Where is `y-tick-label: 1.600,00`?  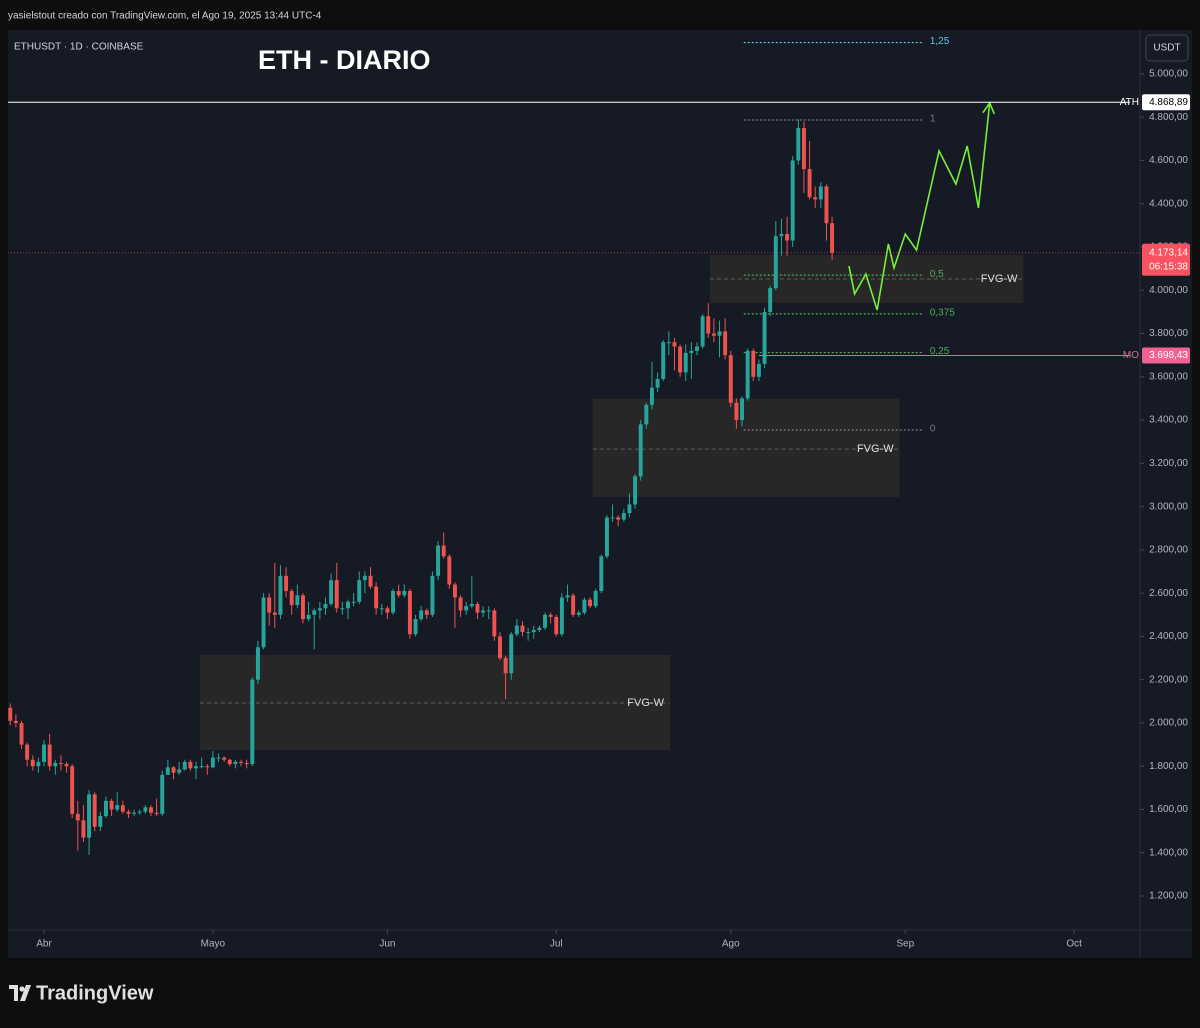
y-tick-label: 1.600,00 is located at coordinates (1168, 809).